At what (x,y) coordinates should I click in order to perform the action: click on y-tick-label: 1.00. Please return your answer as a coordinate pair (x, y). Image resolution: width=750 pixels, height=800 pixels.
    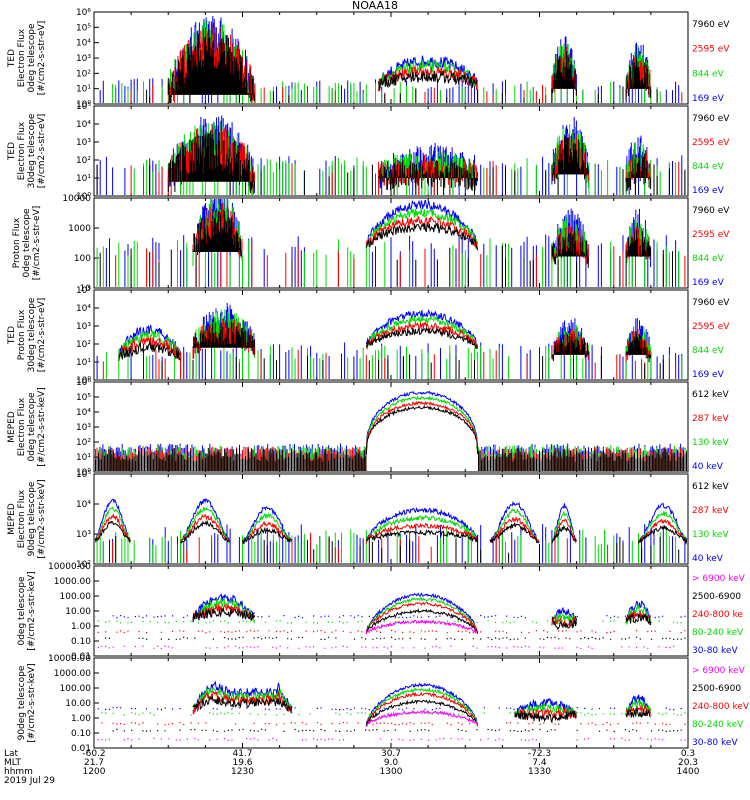
    Looking at the image, I should click on (81, 719).